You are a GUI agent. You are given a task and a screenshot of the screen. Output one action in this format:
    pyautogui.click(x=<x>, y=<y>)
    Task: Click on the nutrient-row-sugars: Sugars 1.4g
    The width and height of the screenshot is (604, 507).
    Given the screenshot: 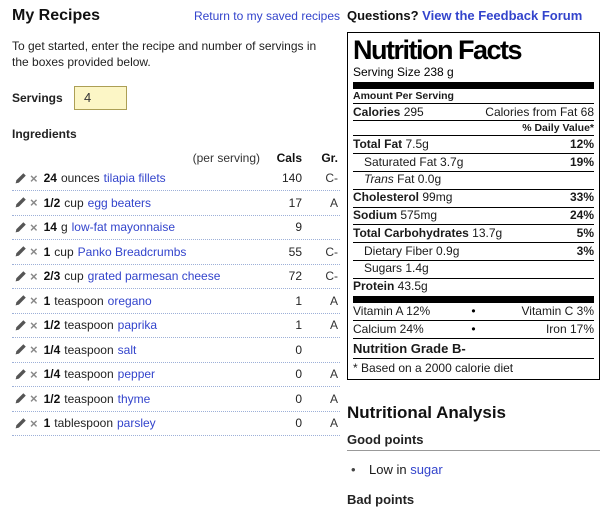 What is the action you would take?
    pyautogui.click(x=473, y=270)
    